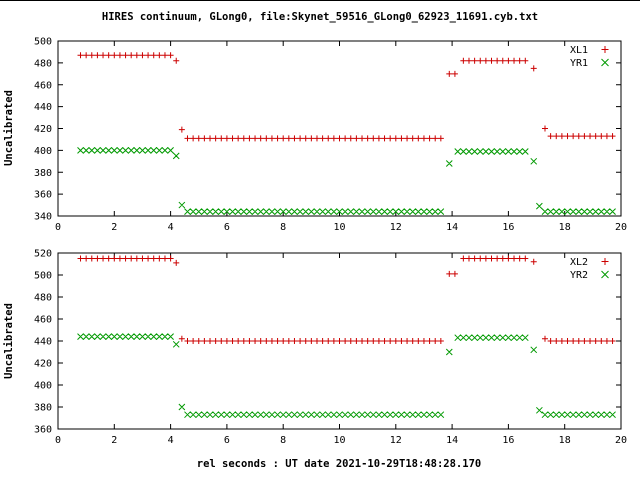 Image resolution: width=640 pixels, height=480 pixels. I want to click on y-tick-label: 340, so click(43, 217).